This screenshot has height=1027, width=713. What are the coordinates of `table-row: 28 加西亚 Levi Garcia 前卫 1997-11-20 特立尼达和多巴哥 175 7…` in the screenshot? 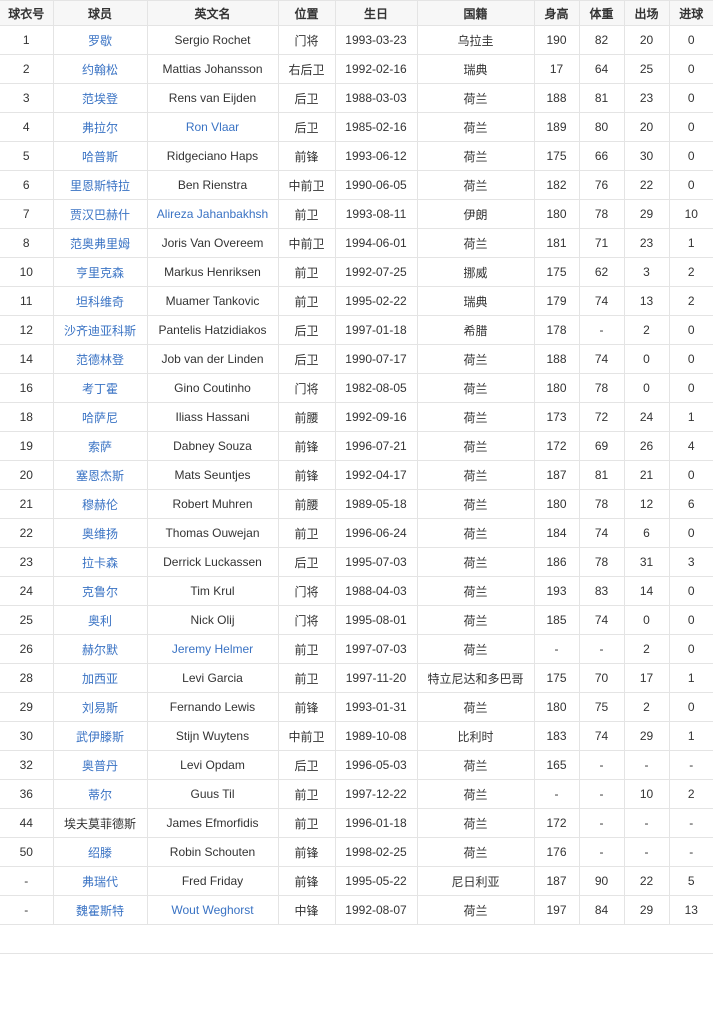 It's located at (356, 678).